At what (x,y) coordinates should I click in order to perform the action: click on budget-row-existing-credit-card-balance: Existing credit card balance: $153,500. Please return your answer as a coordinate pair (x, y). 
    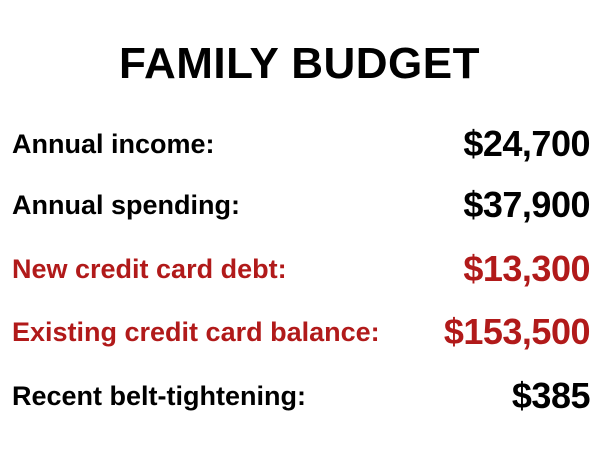
    Looking at the image, I should click on (301, 332).